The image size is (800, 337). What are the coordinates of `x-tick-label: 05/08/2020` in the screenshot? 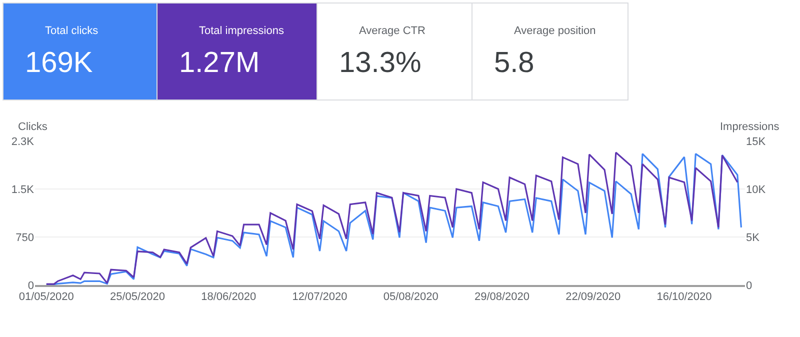 It's located at (410, 296).